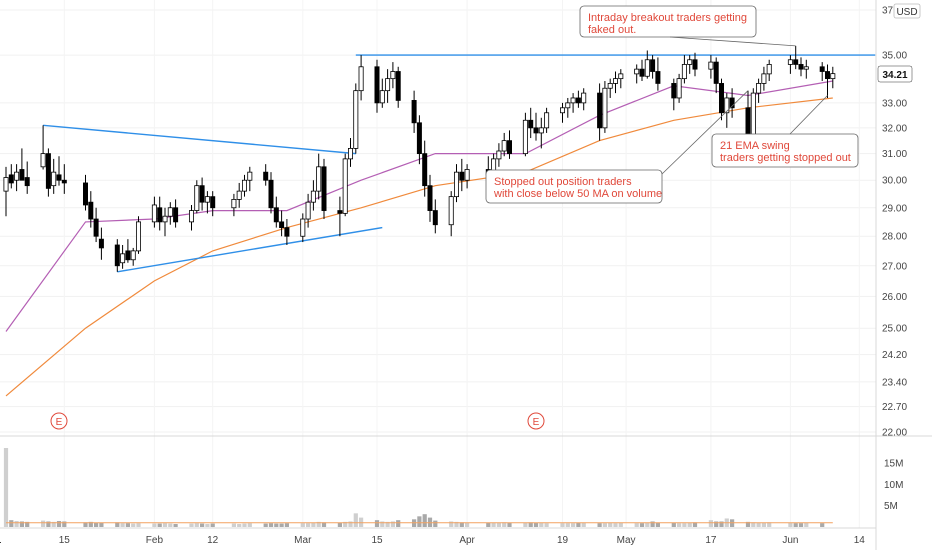 This screenshot has width=932, height=550. Describe the element at coordinates (612, 30) in the screenshot. I see `annotation-text: faked out.` at that location.